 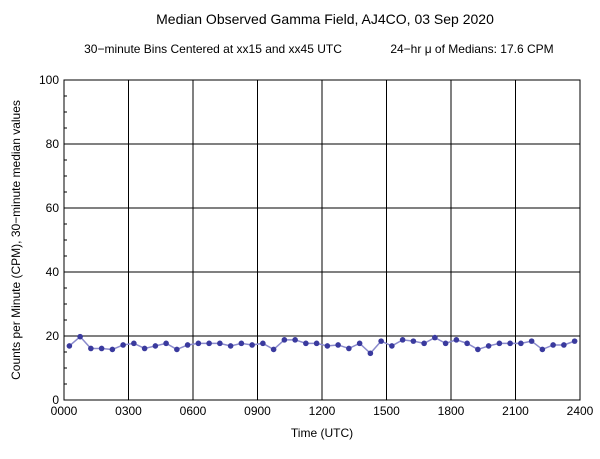 What do you see at coordinates (193, 411) in the screenshot?
I see `x-tick-label: 0600` at bounding box center [193, 411].